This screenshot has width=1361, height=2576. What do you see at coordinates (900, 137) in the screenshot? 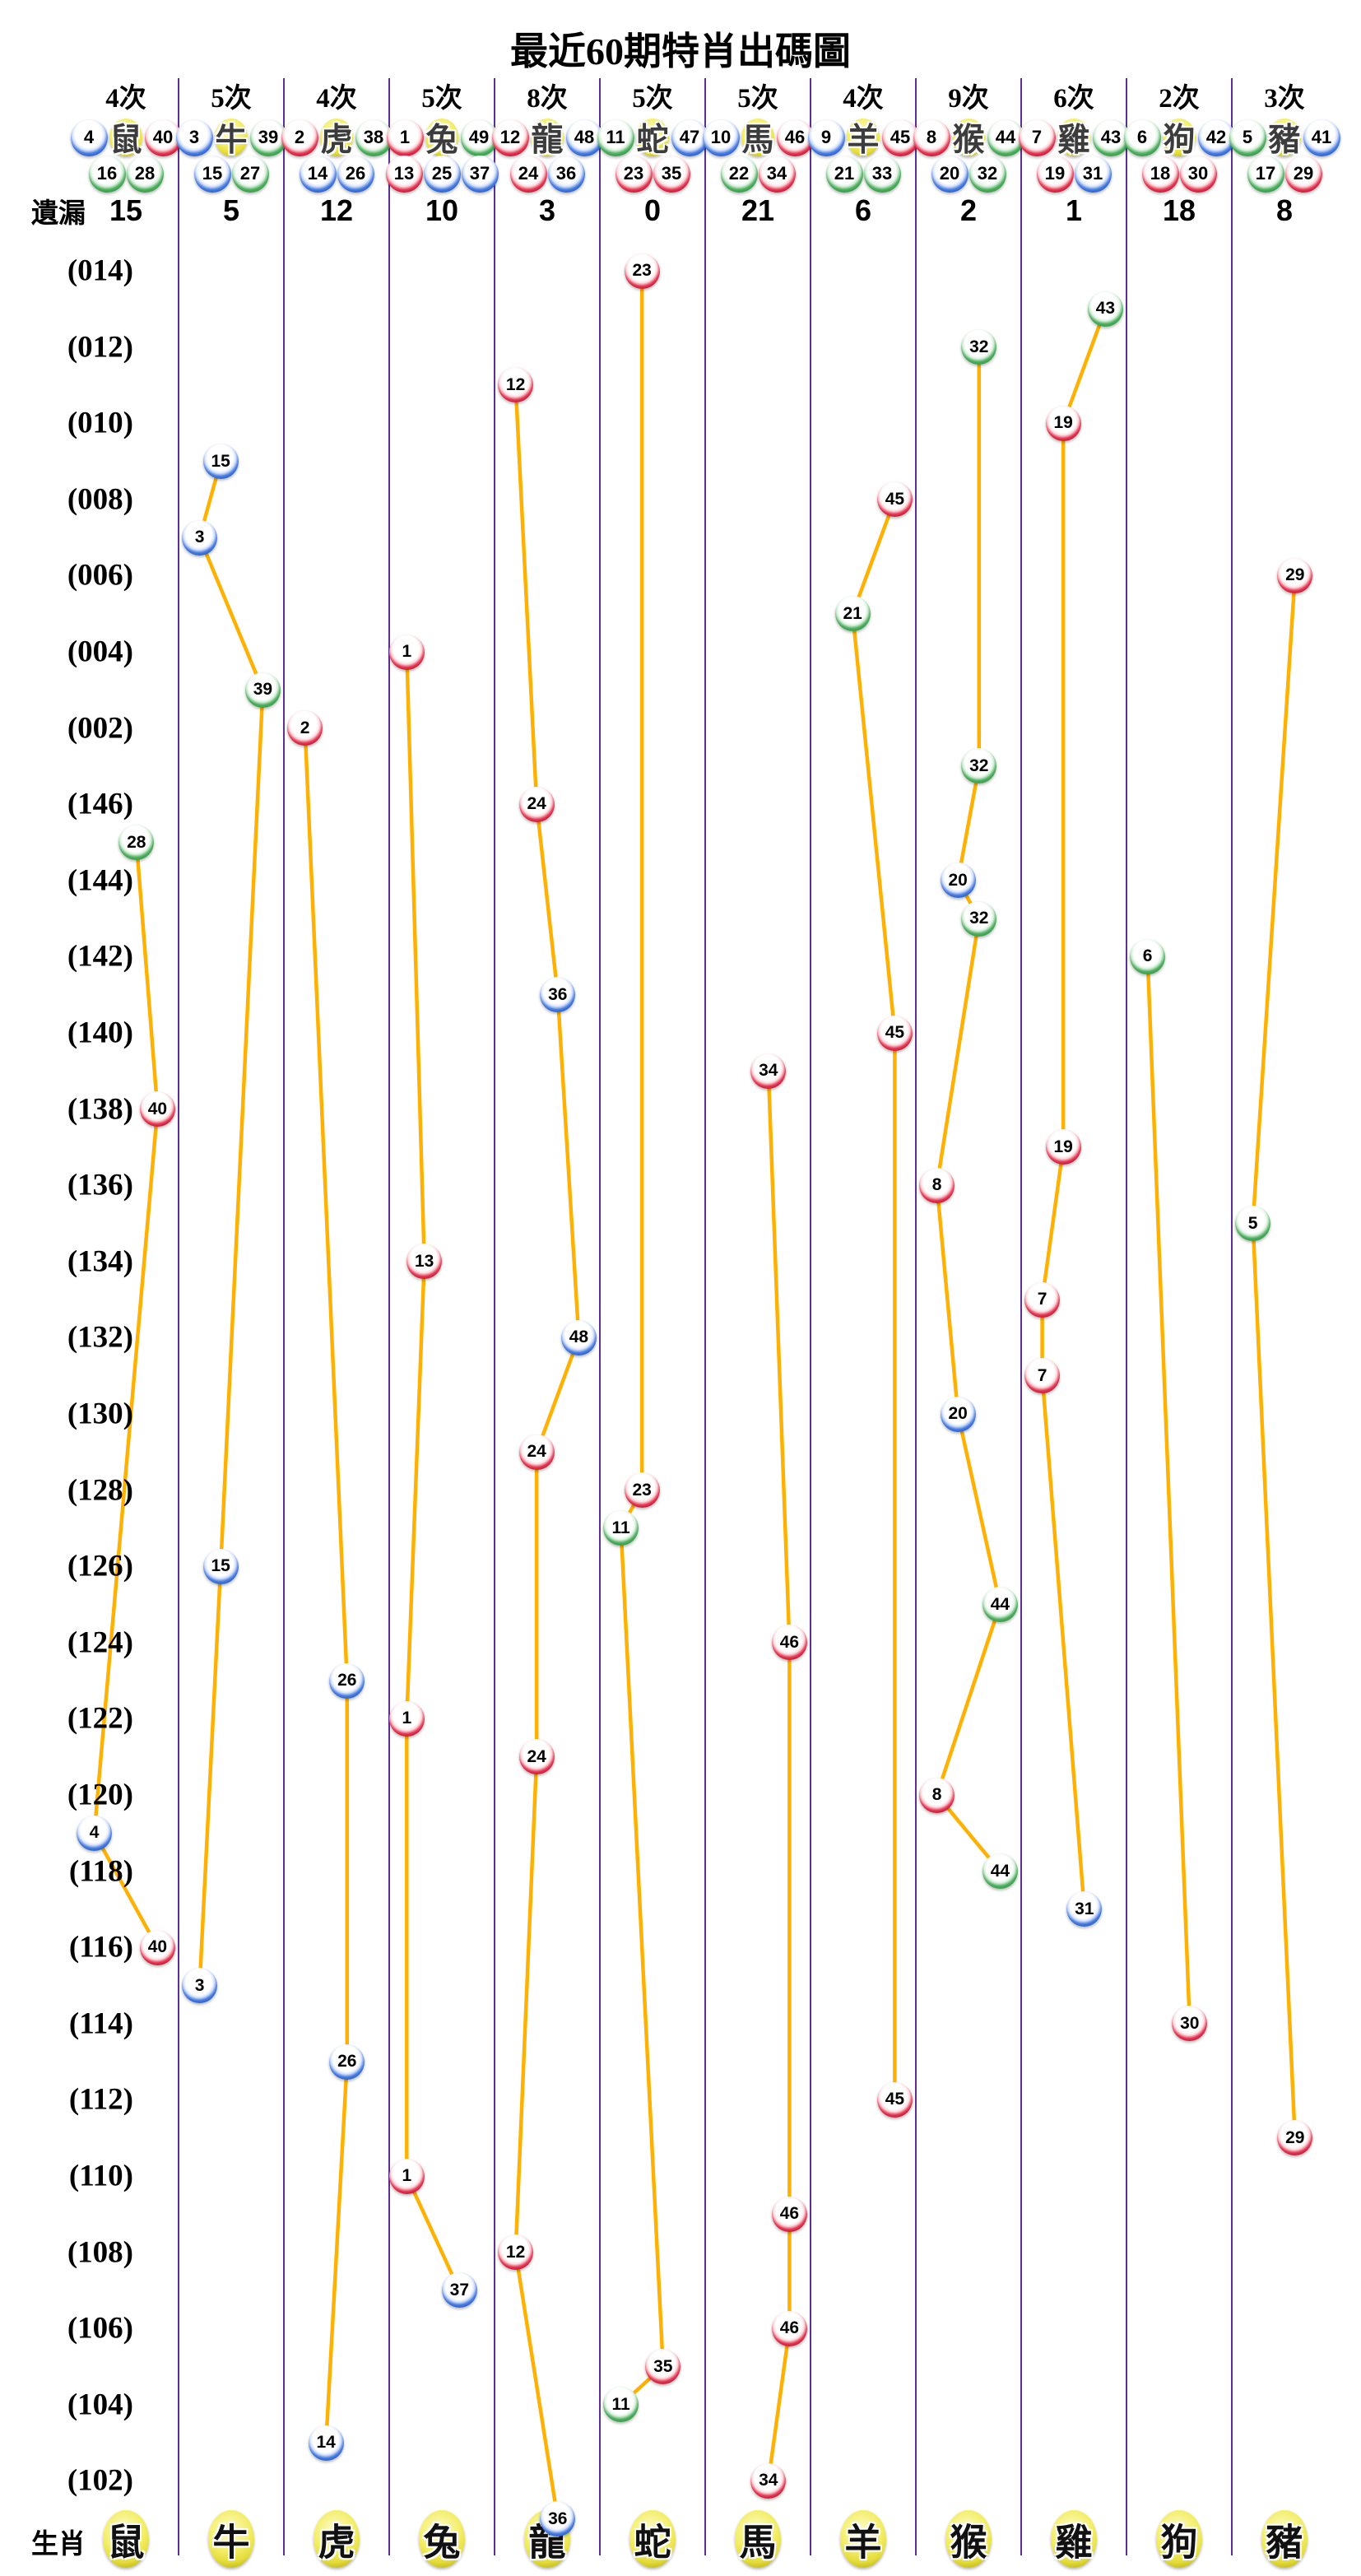
I see `header-number-ball: 45` at bounding box center [900, 137].